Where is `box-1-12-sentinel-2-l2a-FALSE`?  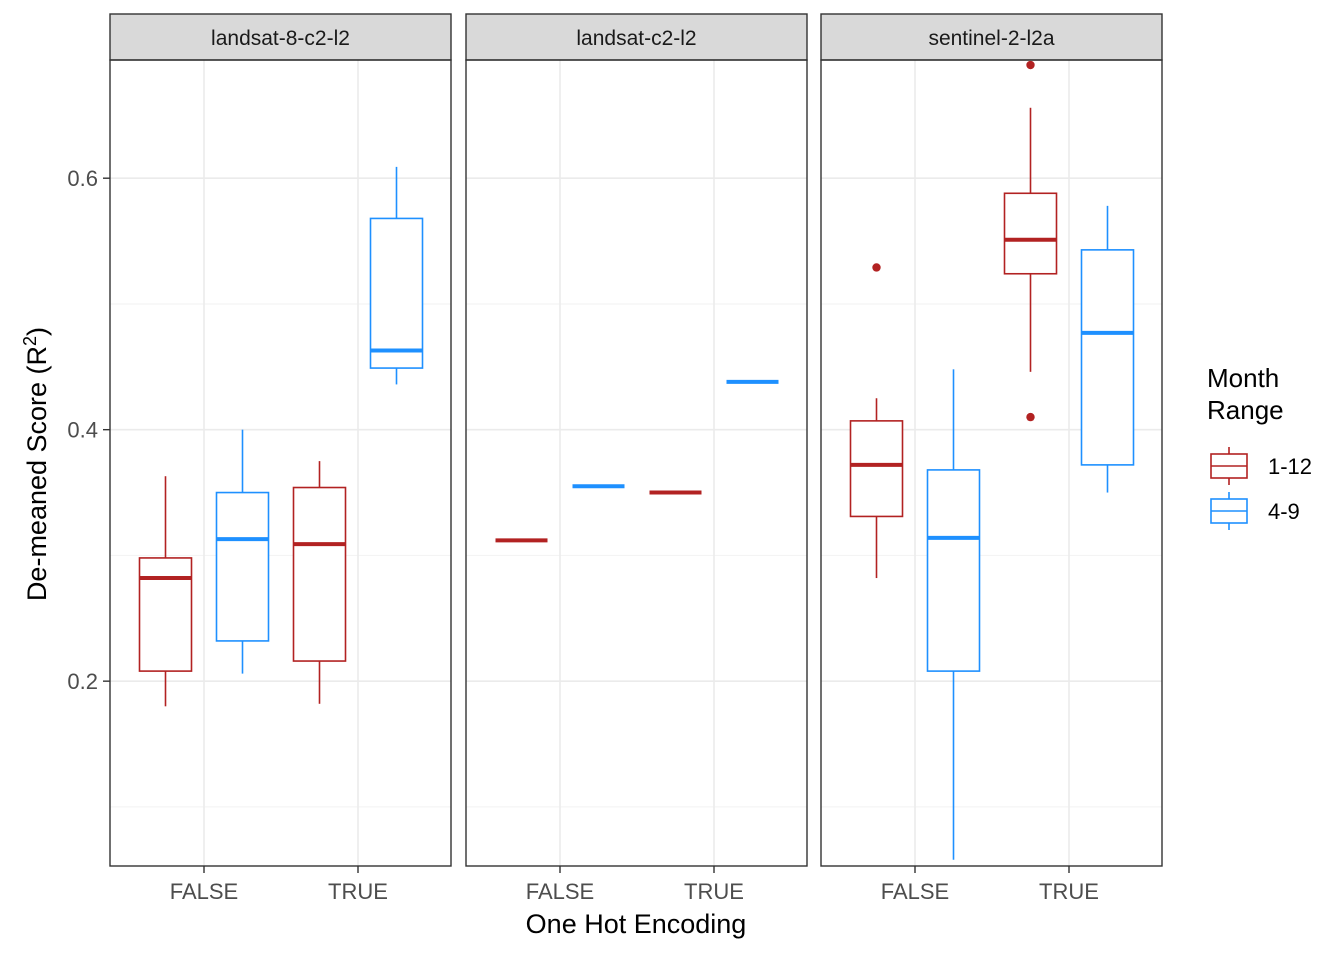 box-1-12-sentinel-2-l2a-FALSE is located at coordinates (876, 421).